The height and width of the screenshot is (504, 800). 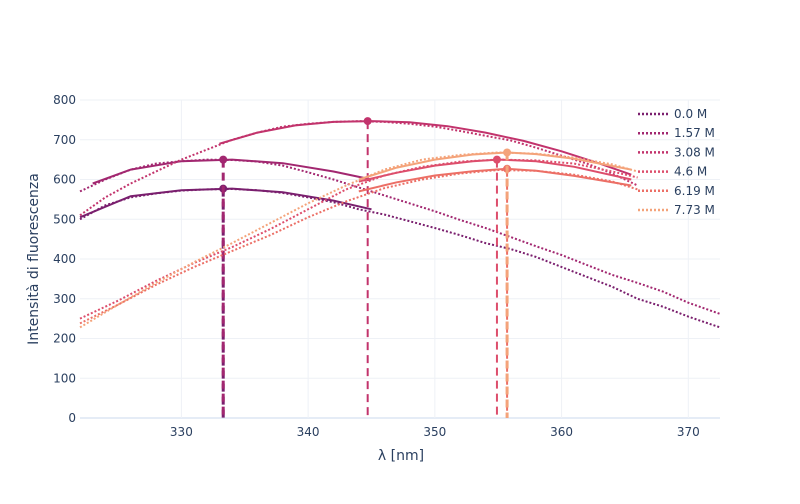 I want to click on legend-item-4: 6.19 M, so click(x=676, y=191).